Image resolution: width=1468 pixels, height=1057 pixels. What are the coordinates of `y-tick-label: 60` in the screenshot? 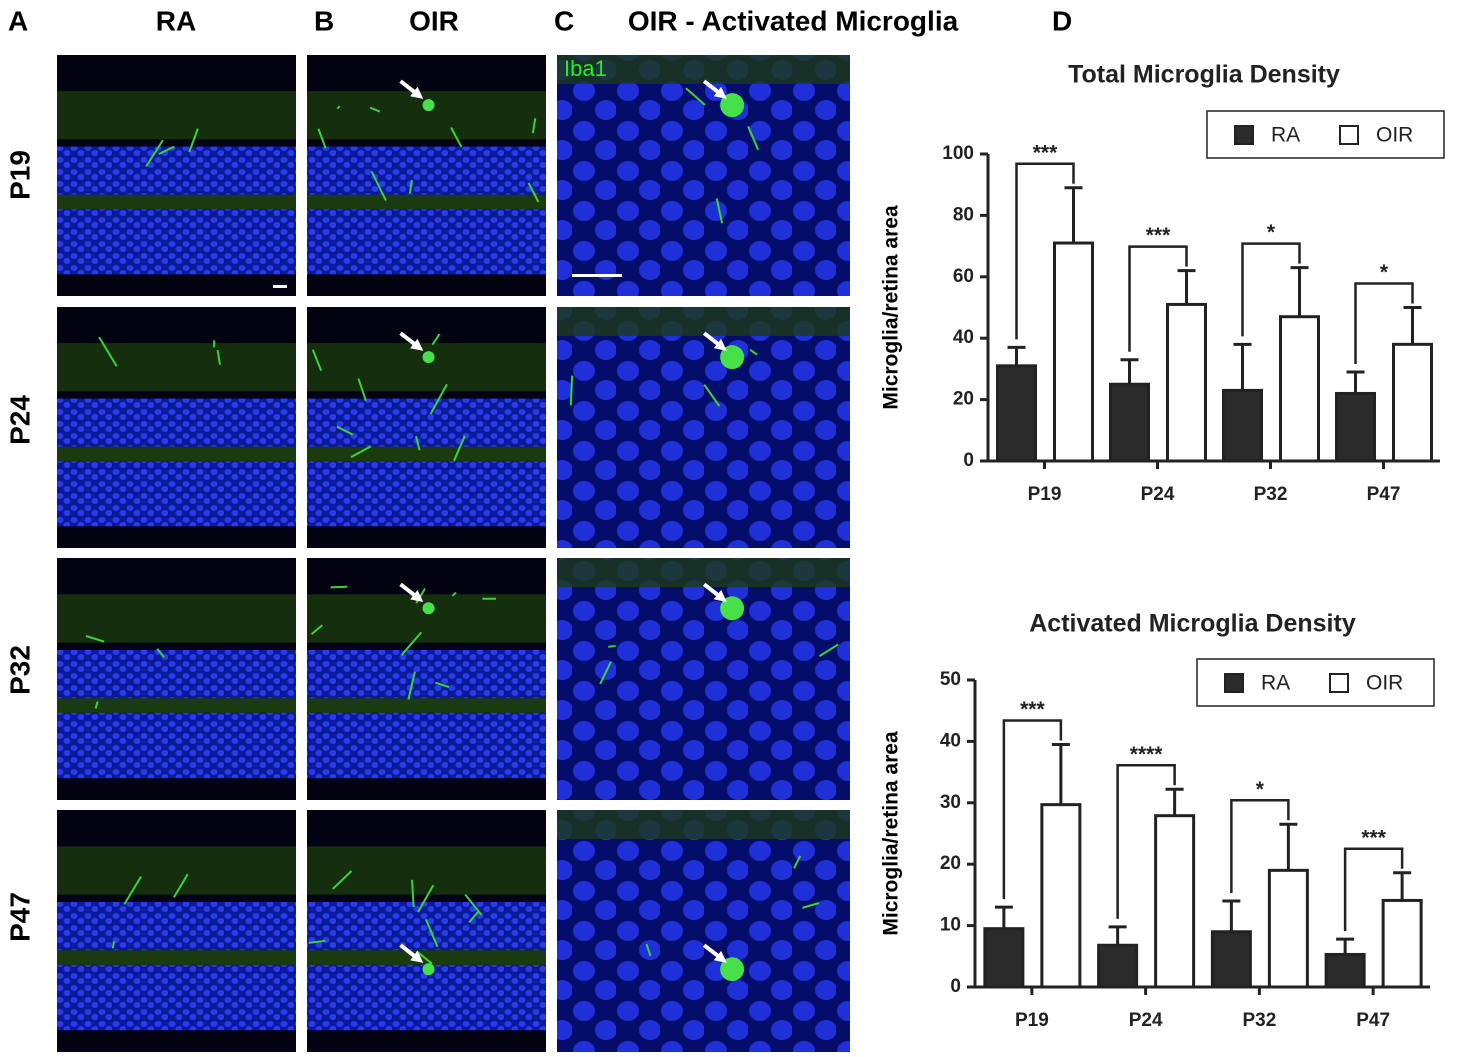 It's located at (963, 276).